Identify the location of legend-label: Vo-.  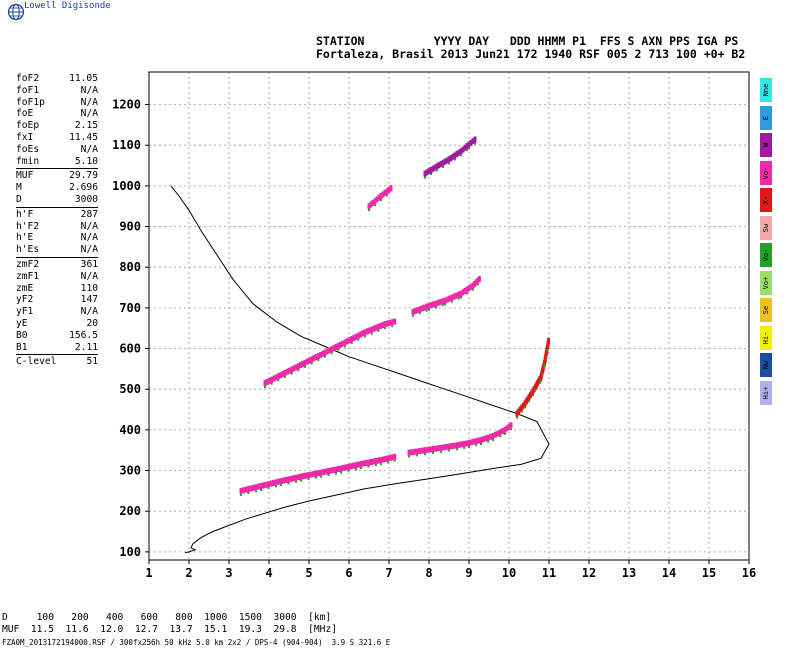
(766, 172).